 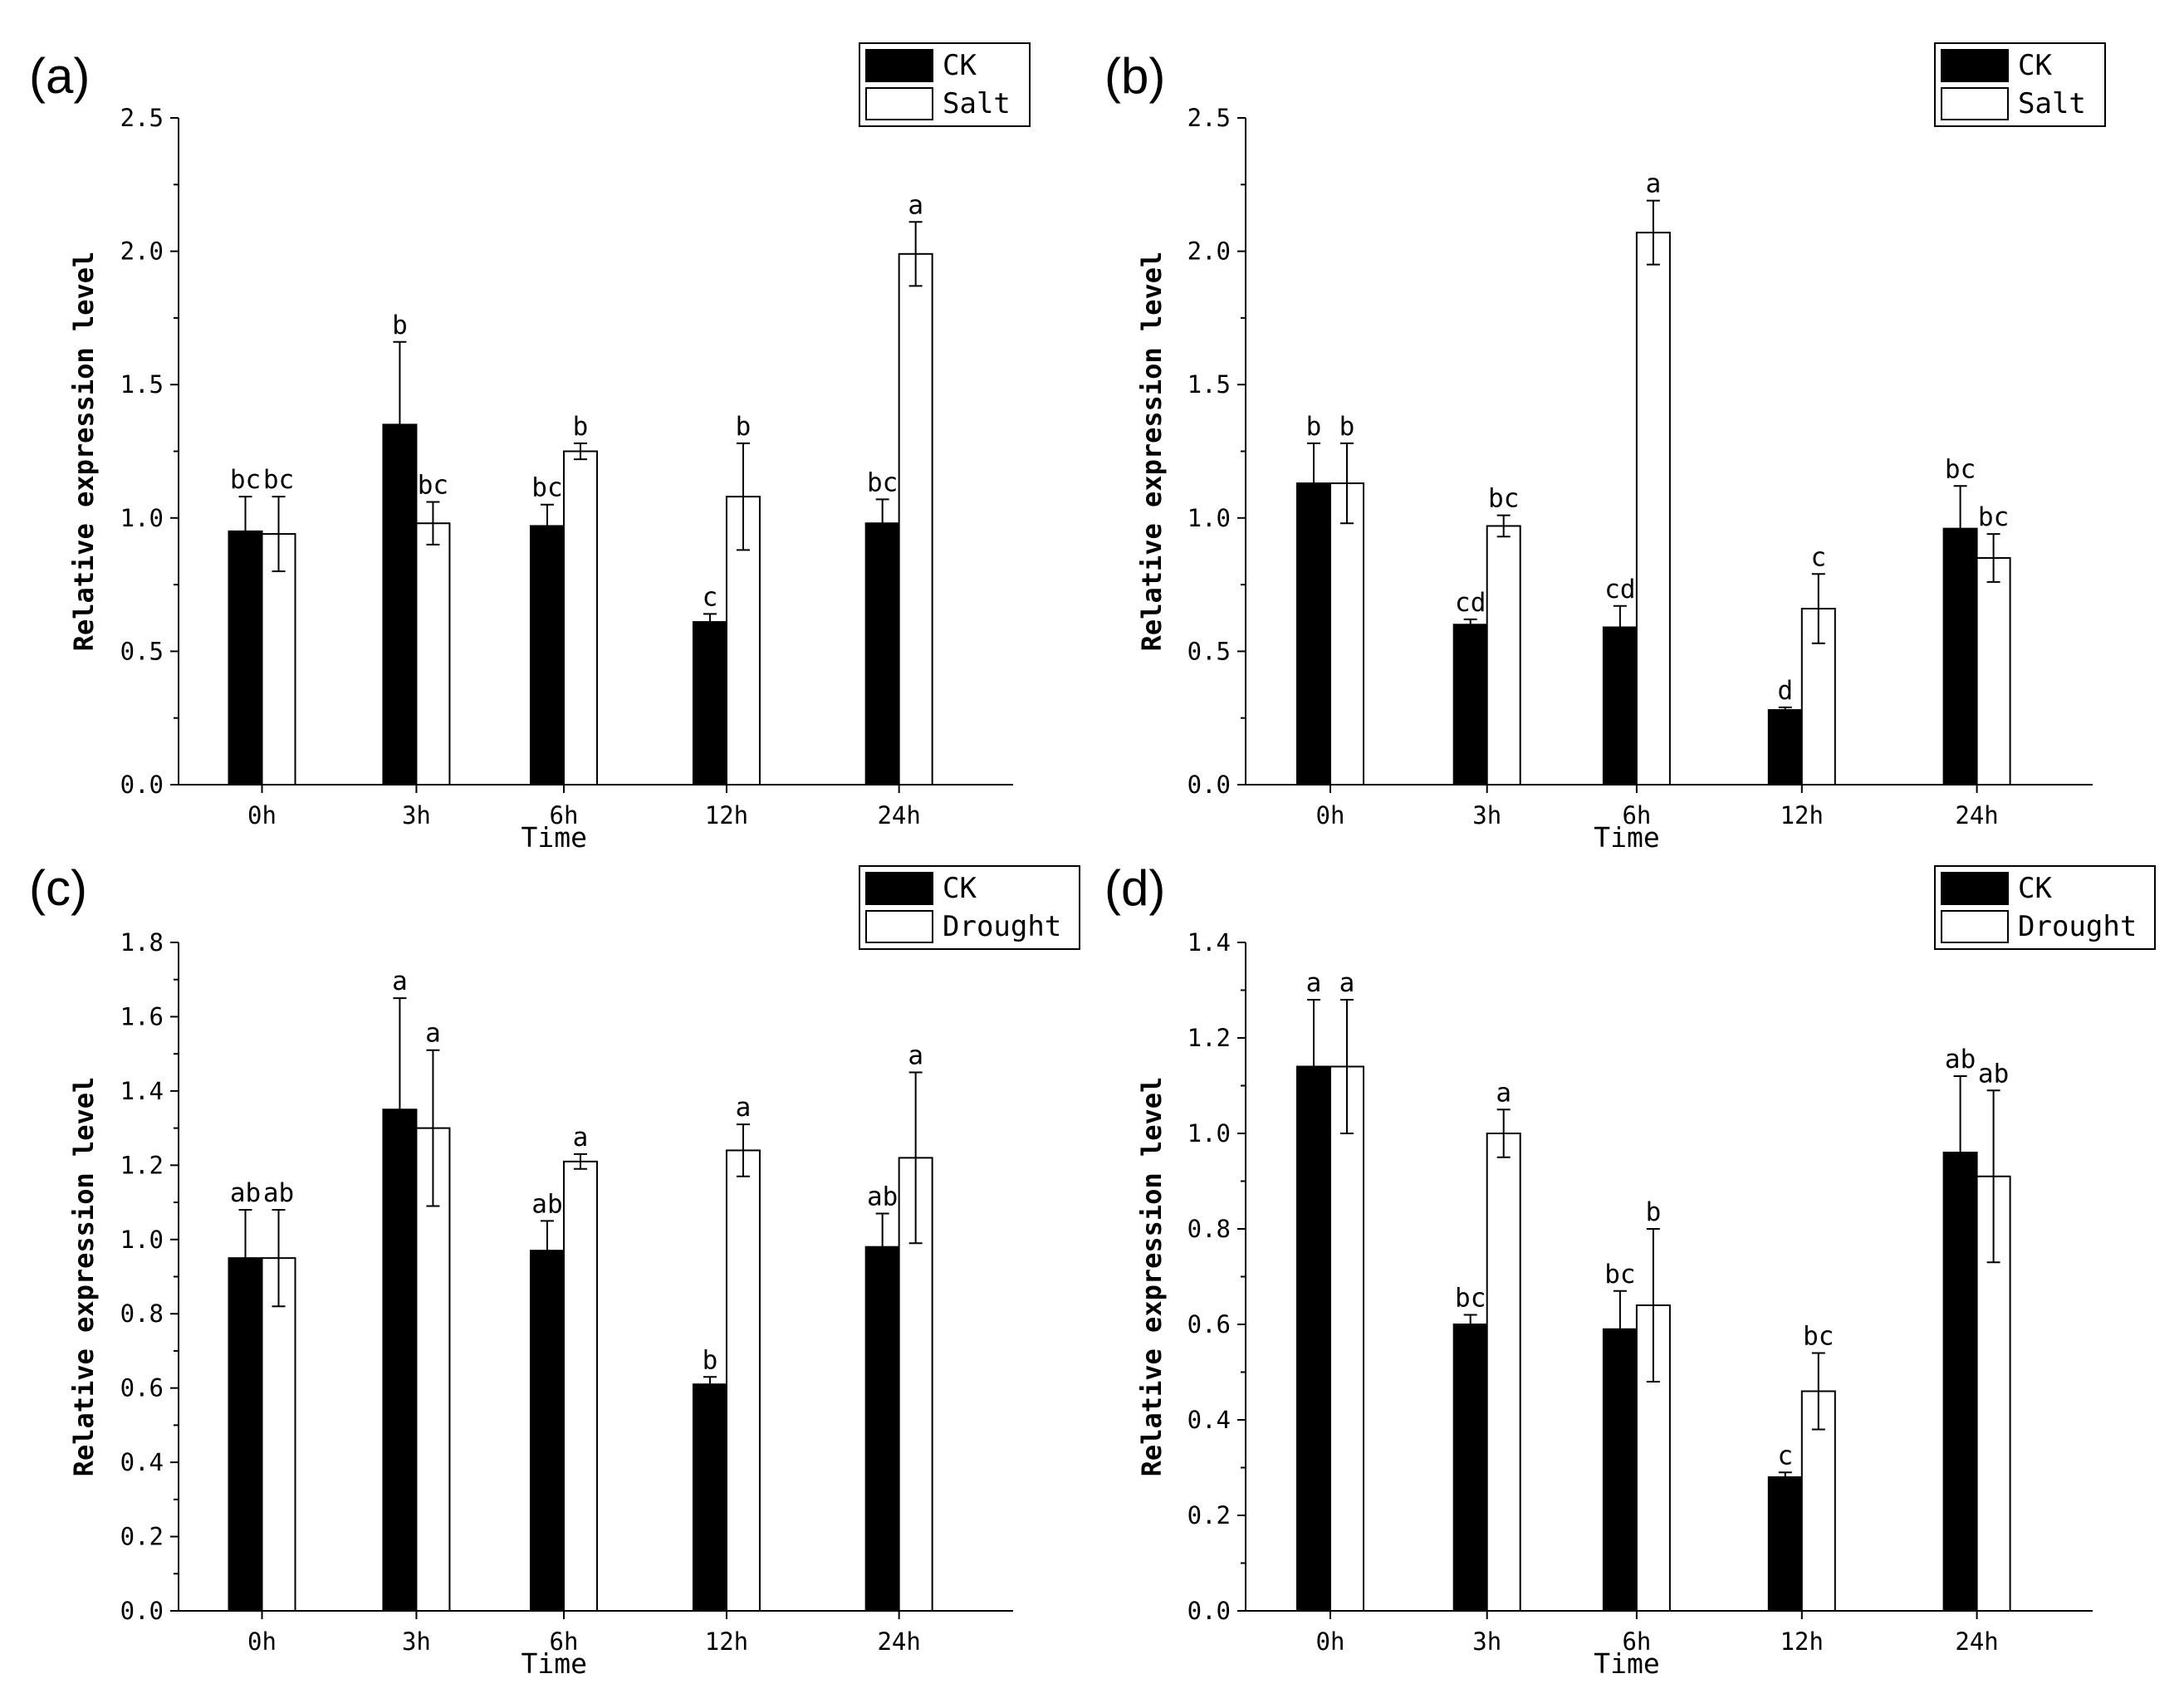 I want to click on panel-label: (d), so click(x=1134, y=888).